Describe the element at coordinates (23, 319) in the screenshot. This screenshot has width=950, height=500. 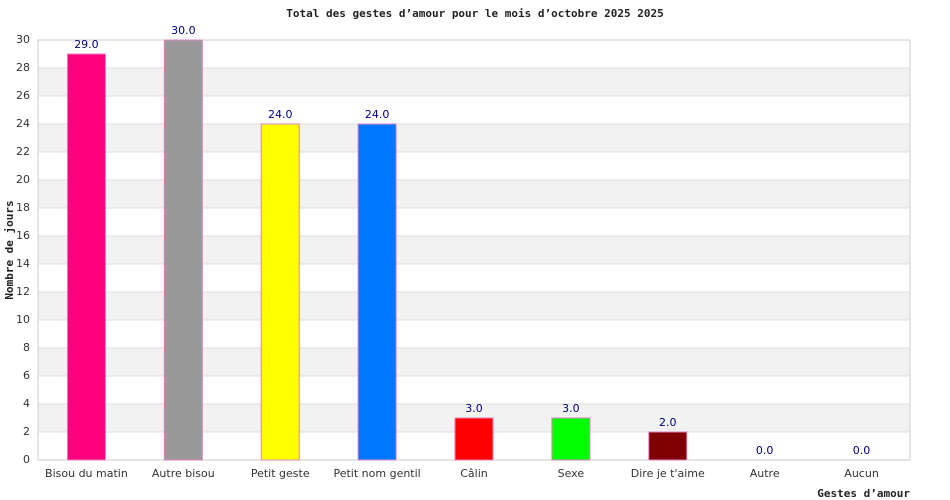
I see `y-tick-label: 10` at that location.